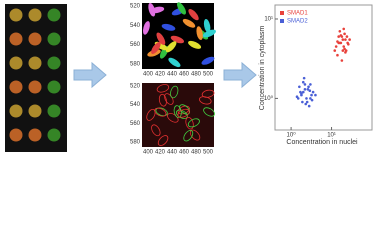  I want to click on x-axis-label: Concentration in nuclei, so click(322, 142).